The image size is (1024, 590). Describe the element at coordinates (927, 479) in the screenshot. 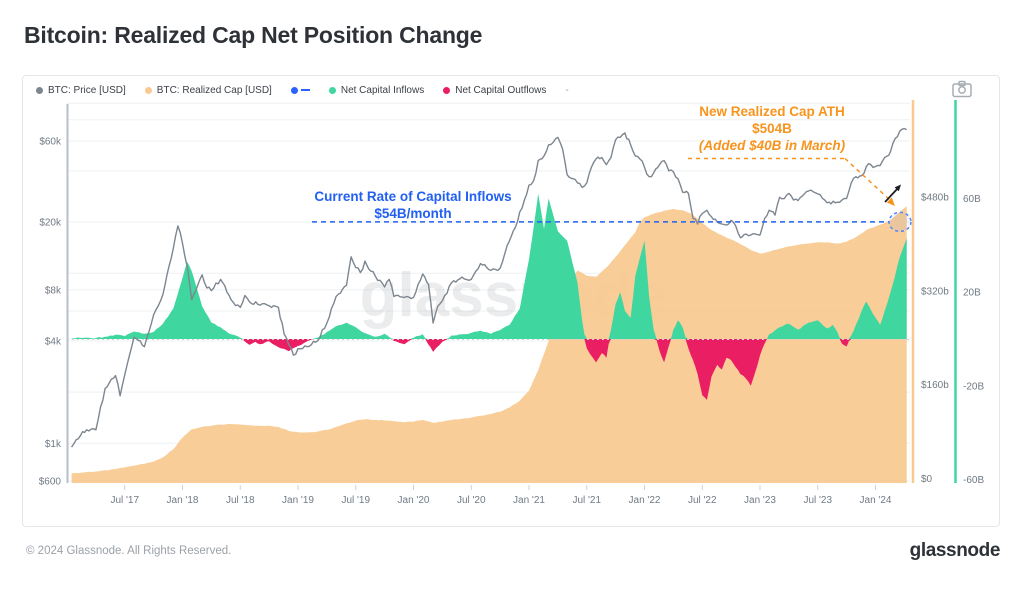

I see `realized-cap-axis-tick-label: $0` at that location.